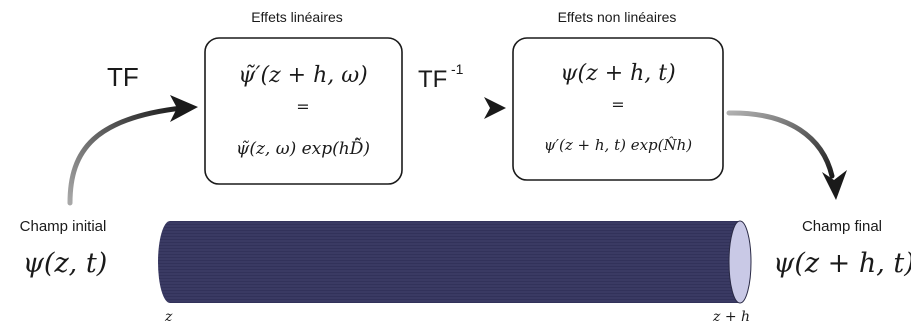  I want to click on nonlinear-box-bottom-formula: ψ′(z + h, t) exp(N̂h), so click(618, 145).